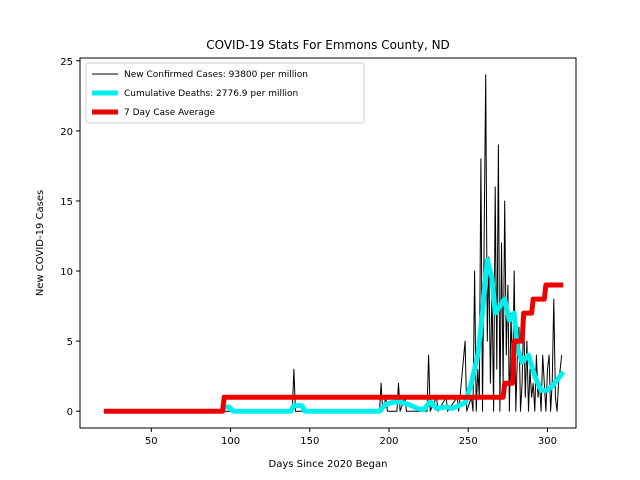  I want to click on legend-box, so click(225, 93).